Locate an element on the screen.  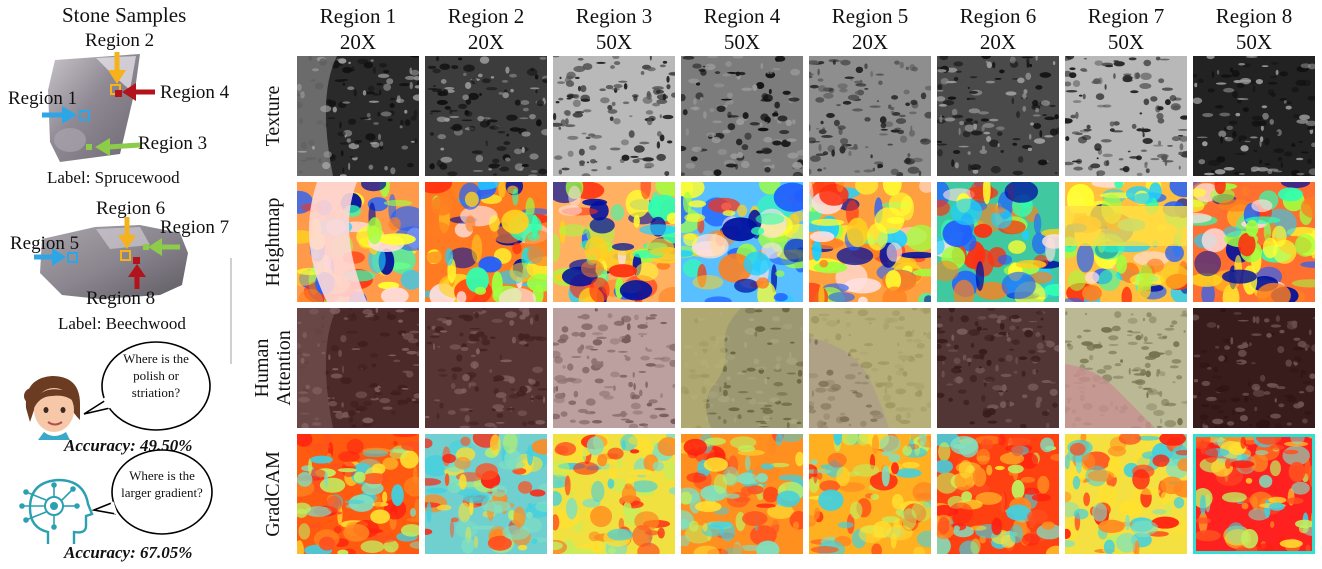
row-label: GradCAM is located at coordinates (273, 494).